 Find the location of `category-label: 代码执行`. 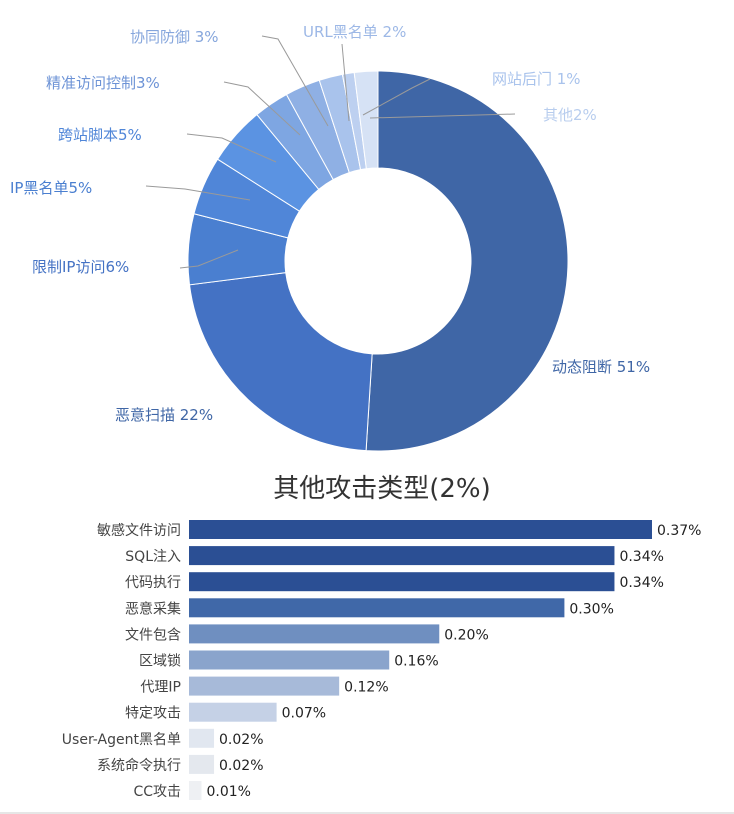

category-label: 代码执行 is located at coordinates (153, 583).